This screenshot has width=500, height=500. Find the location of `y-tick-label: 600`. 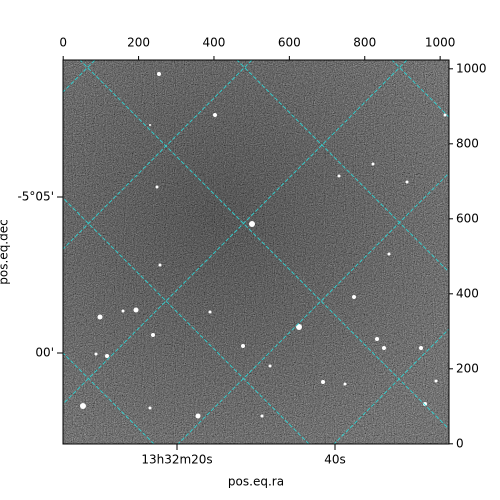

y-tick-label: 600 is located at coordinates (467, 218).